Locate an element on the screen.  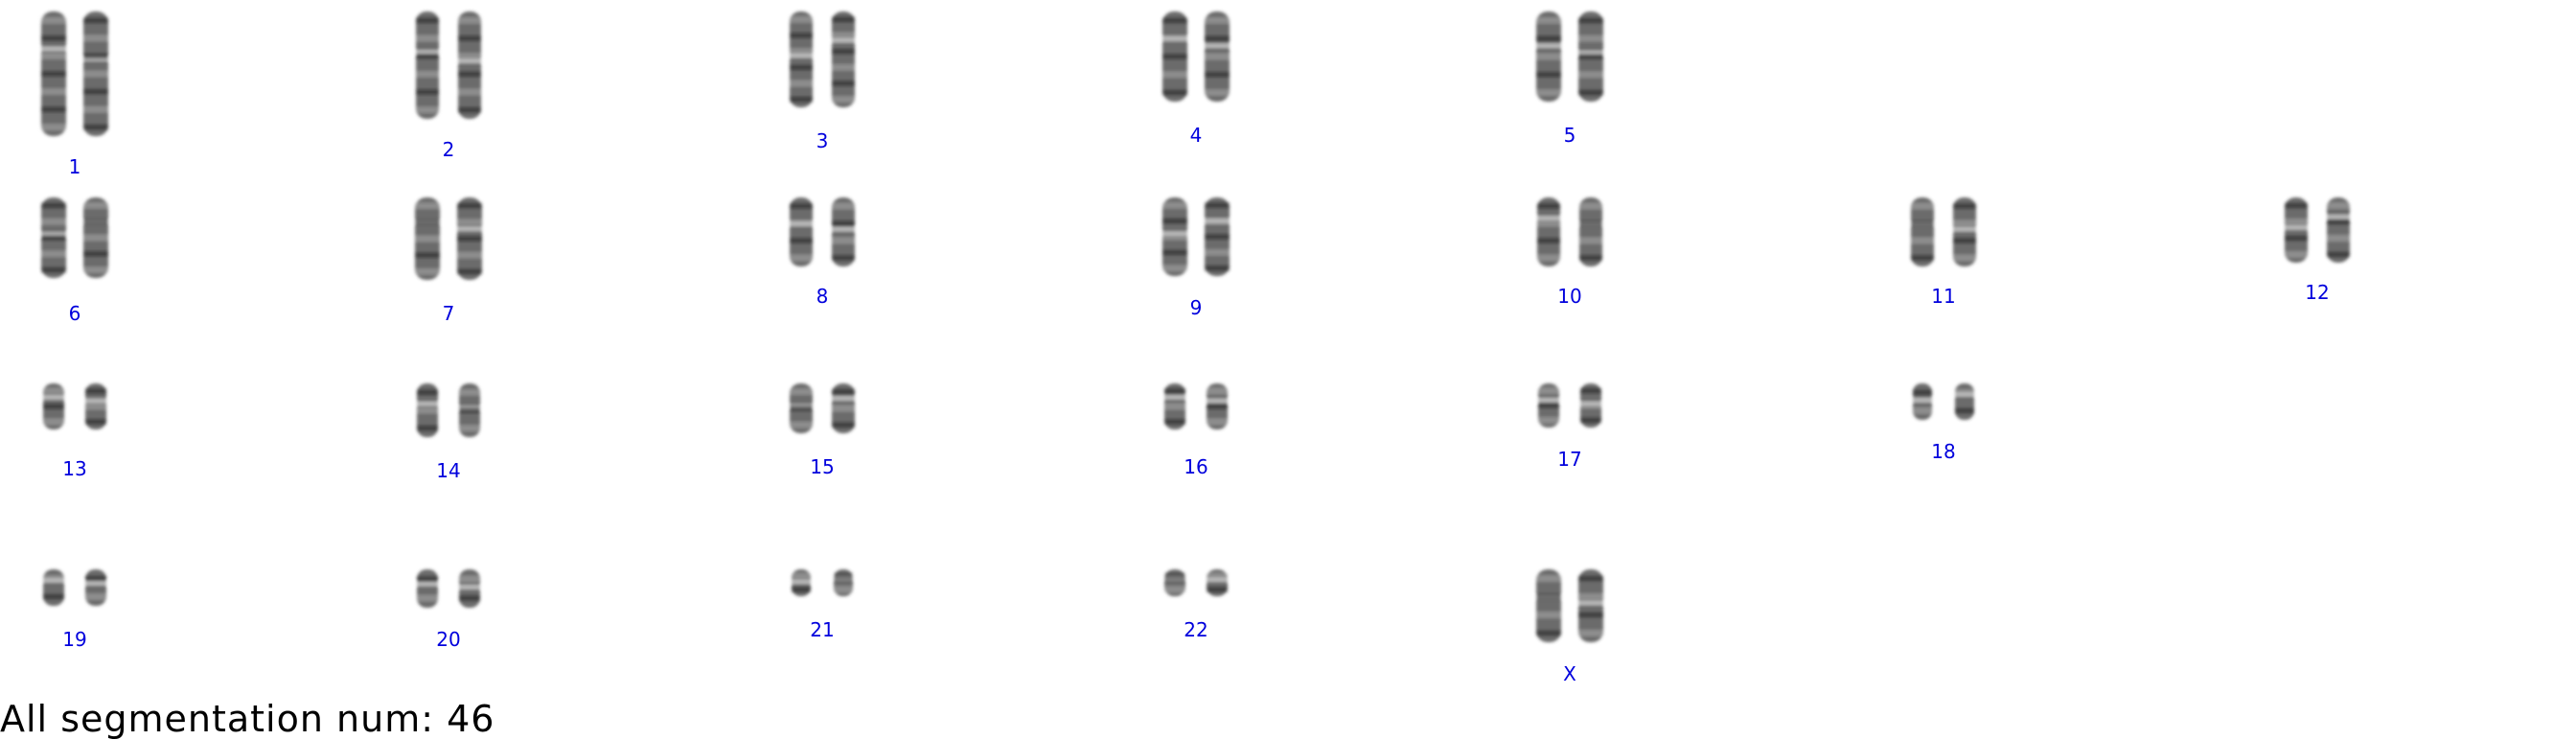
chromosome-11-a is located at coordinates (1922, 231).